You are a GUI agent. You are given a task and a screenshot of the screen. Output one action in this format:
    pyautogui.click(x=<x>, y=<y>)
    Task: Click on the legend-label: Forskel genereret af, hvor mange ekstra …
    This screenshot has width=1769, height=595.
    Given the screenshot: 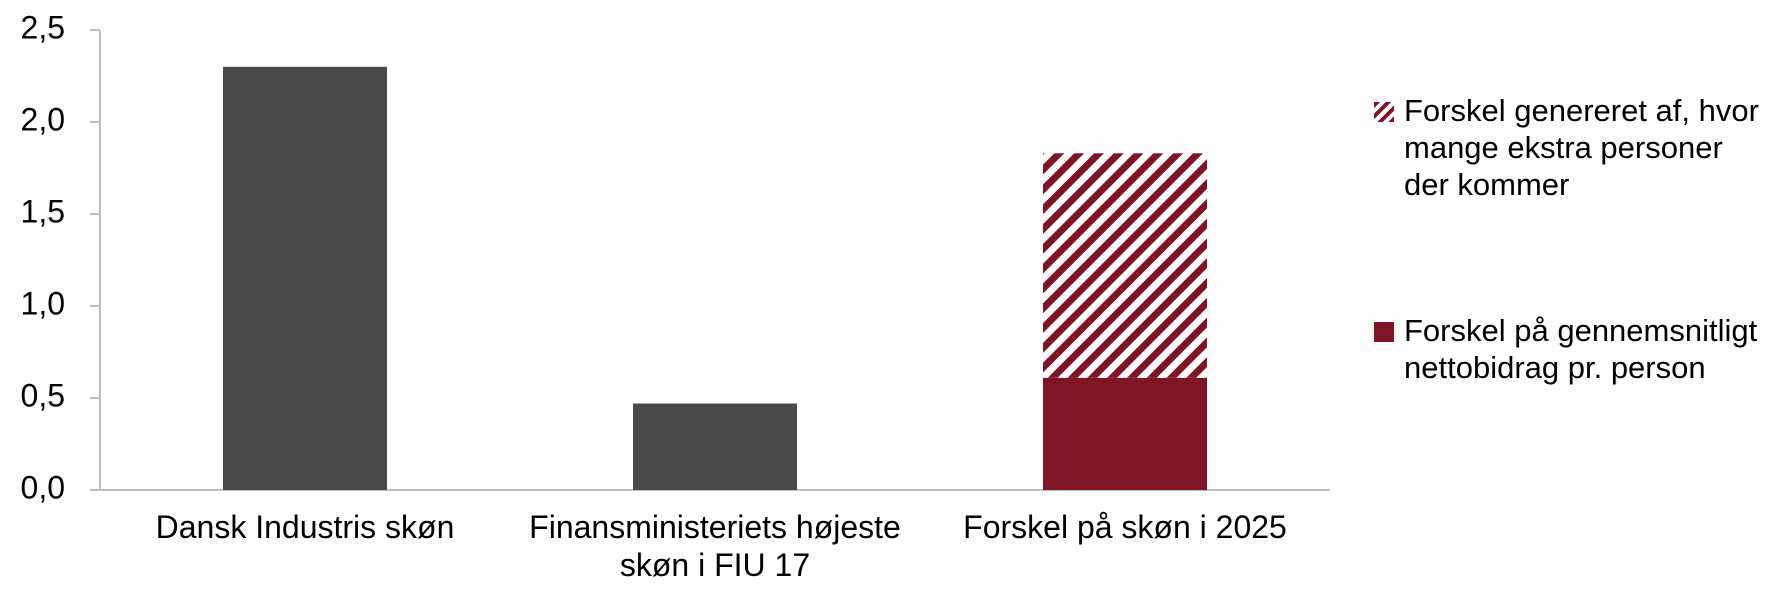 What is the action you would take?
    pyautogui.click(x=1581, y=147)
    